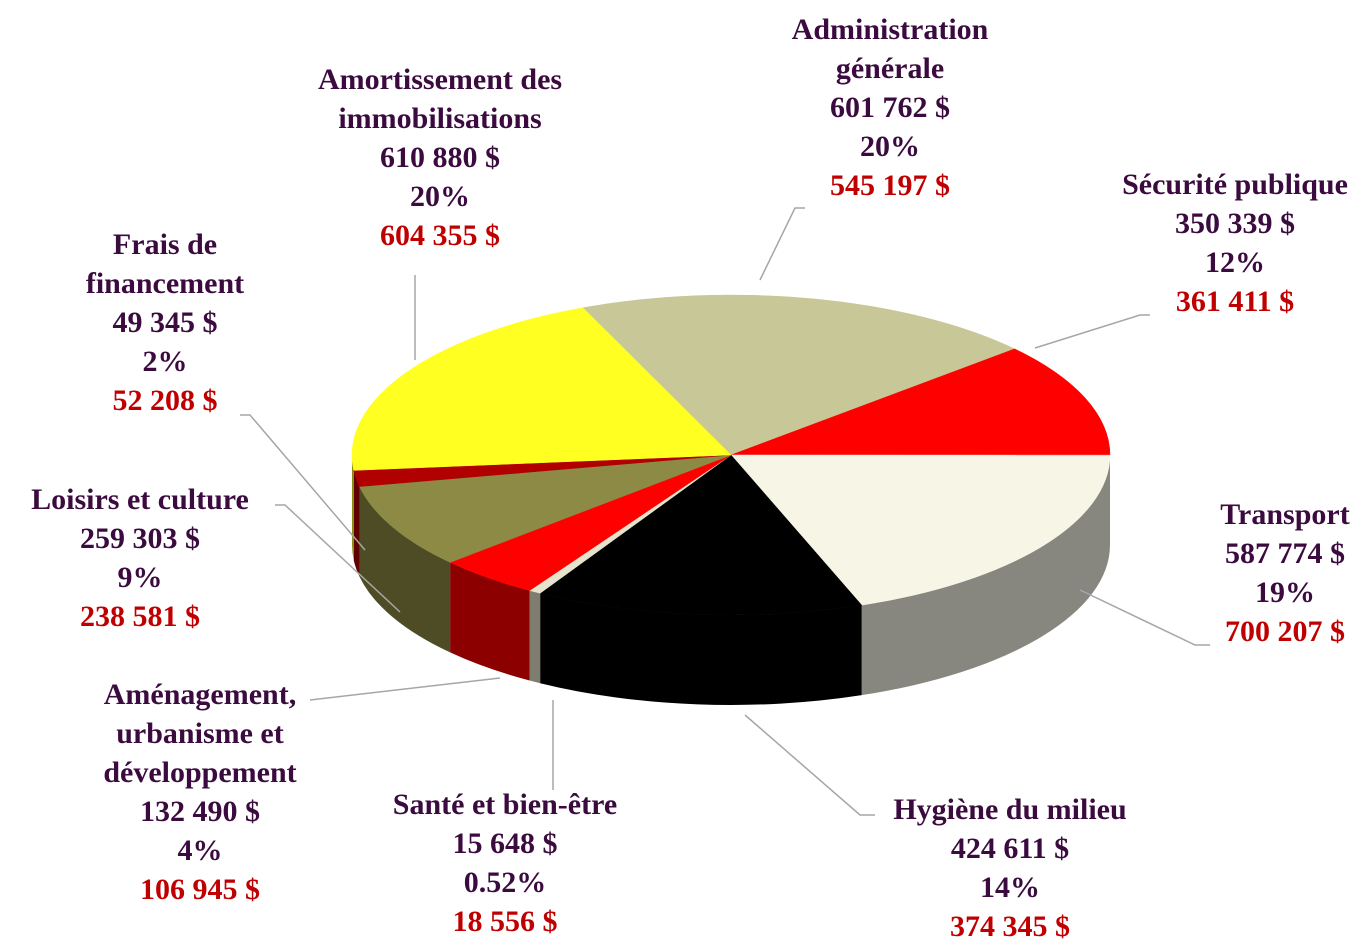 The width and height of the screenshot is (1369, 946). What do you see at coordinates (1284, 514) in the screenshot?
I see `label-name: Transport` at bounding box center [1284, 514].